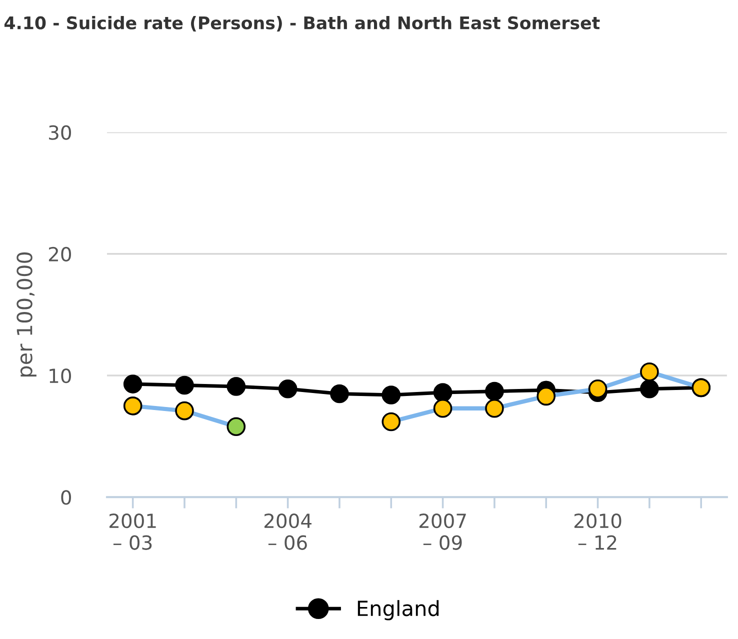  I want to click on x-tick-label: 2010 – 12, so click(598, 531).